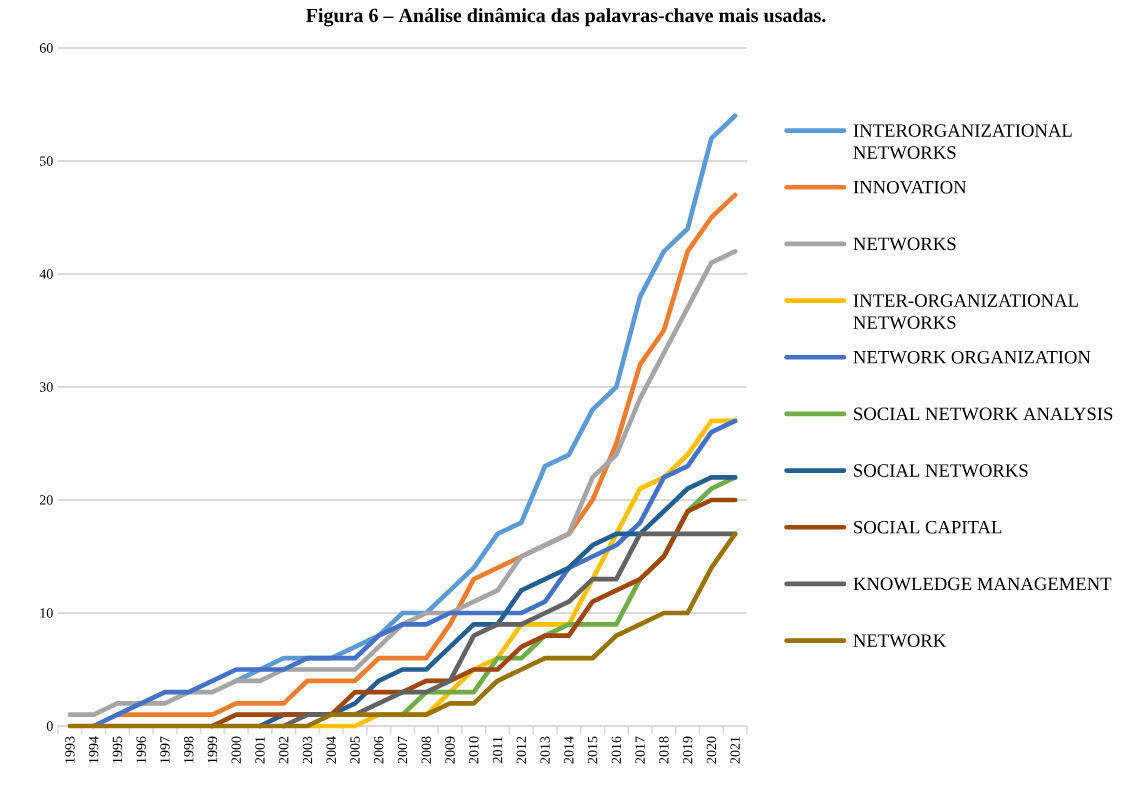 The height and width of the screenshot is (785, 1131). I want to click on legend-label: NETWORK ORGANIZATION, so click(972, 357).